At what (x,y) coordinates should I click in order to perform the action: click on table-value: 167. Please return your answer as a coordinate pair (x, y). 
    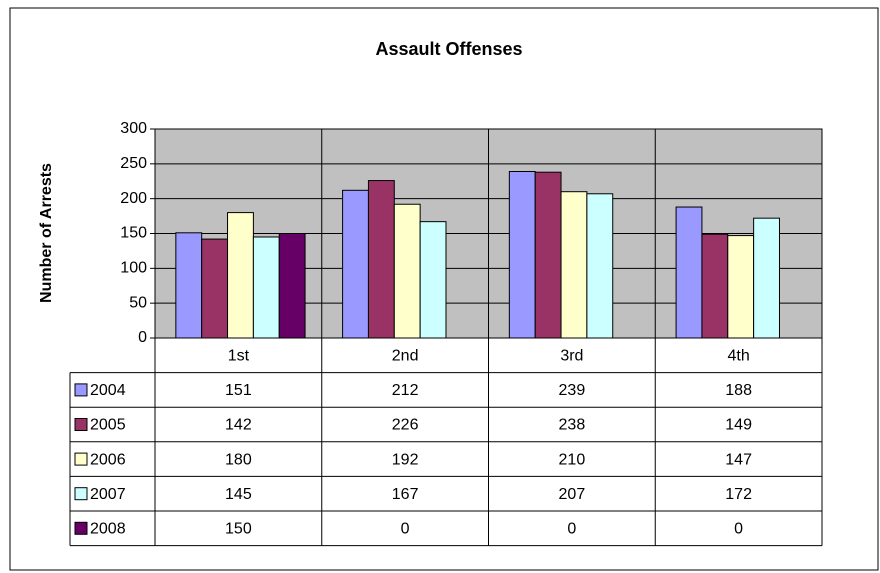
    Looking at the image, I should click on (405, 494).